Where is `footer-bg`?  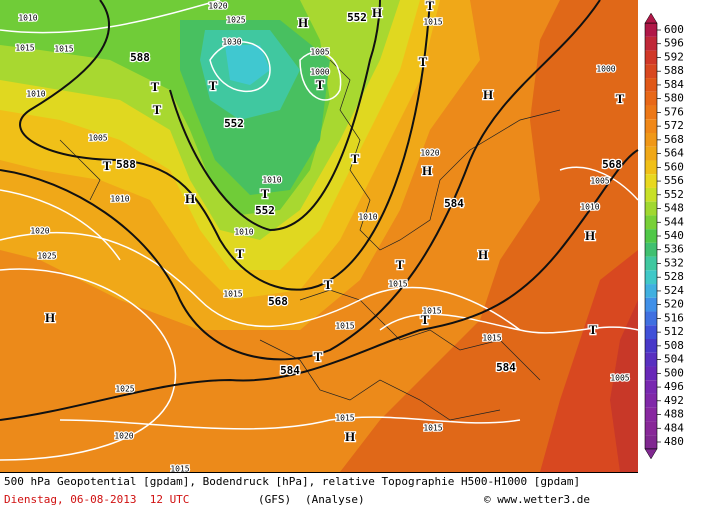 footer-bg is located at coordinates (352, 492).